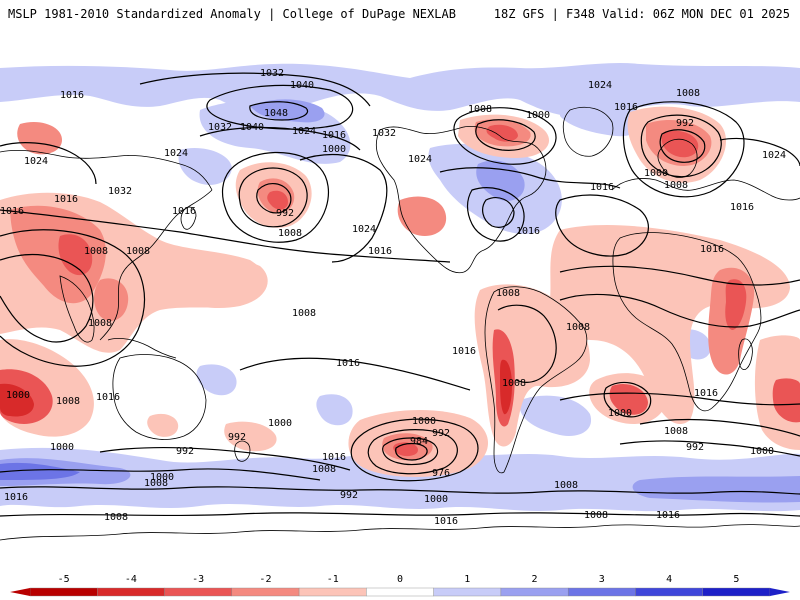  What do you see at coordinates (461, 200) in the screenshot?
I see `coast-north-america` at bounding box center [461, 200].